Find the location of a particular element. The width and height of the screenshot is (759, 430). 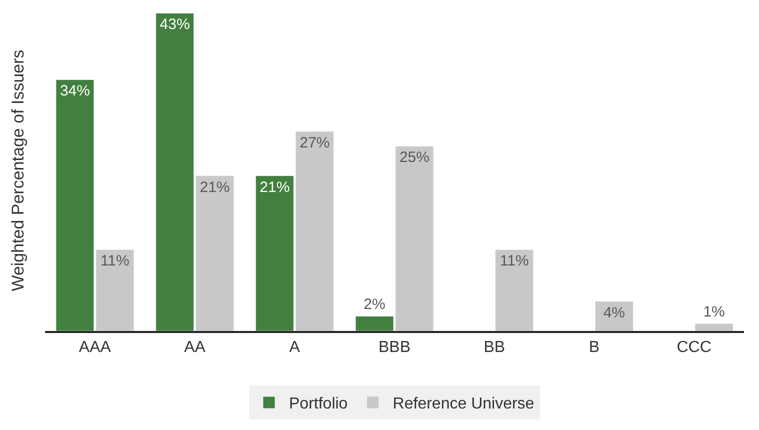

x-tick-label: B is located at coordinates (594, 347).